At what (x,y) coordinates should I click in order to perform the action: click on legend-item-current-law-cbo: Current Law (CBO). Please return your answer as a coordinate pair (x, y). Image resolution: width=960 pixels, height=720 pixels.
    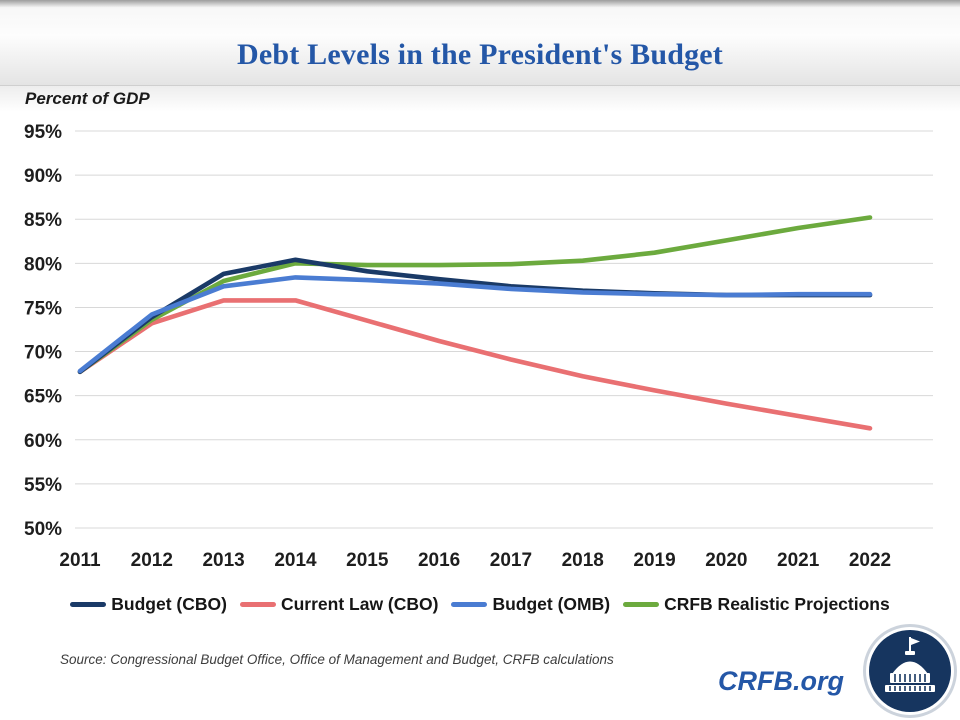
    Looking at the image, I should click on (339, 604).